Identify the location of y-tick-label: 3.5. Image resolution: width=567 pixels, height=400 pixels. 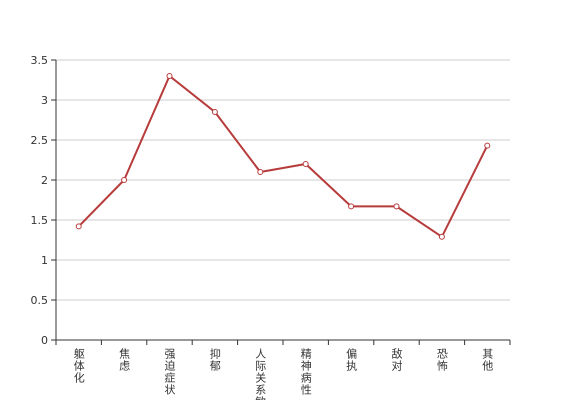
(40, 60).